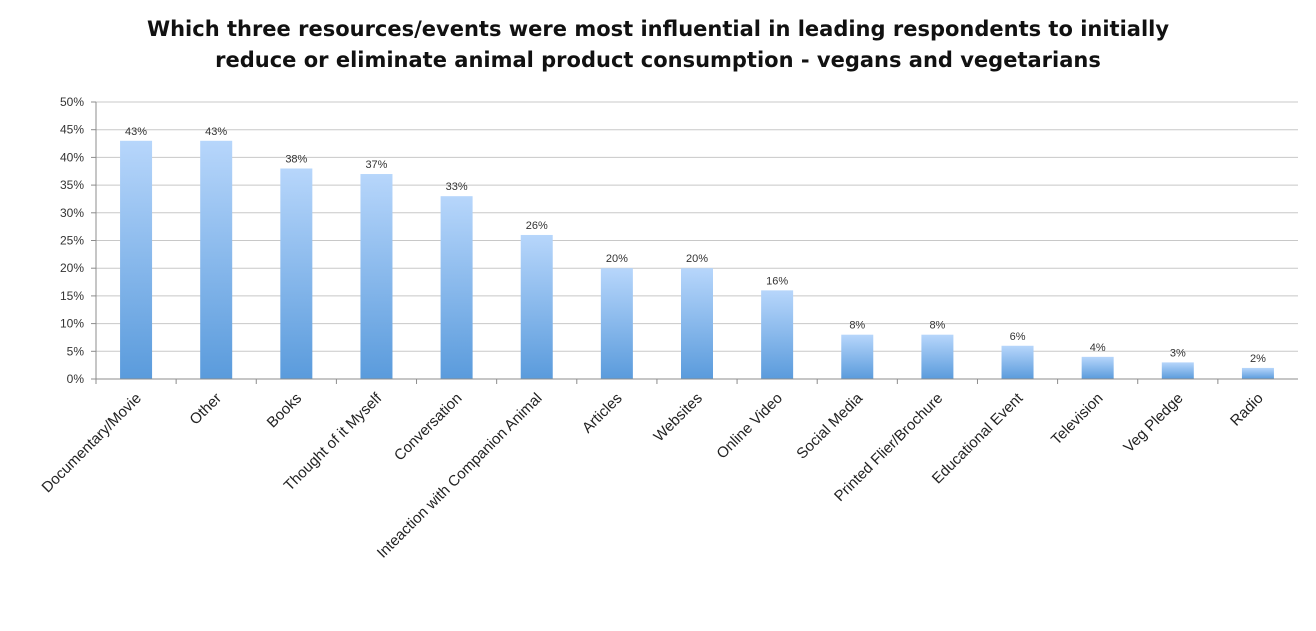 This screenshot has width=1316, height=631. Describe the element at coordinates (460, 476) in the screenshot. I see `category-label: Inteaction with Companion Animal` at that location.